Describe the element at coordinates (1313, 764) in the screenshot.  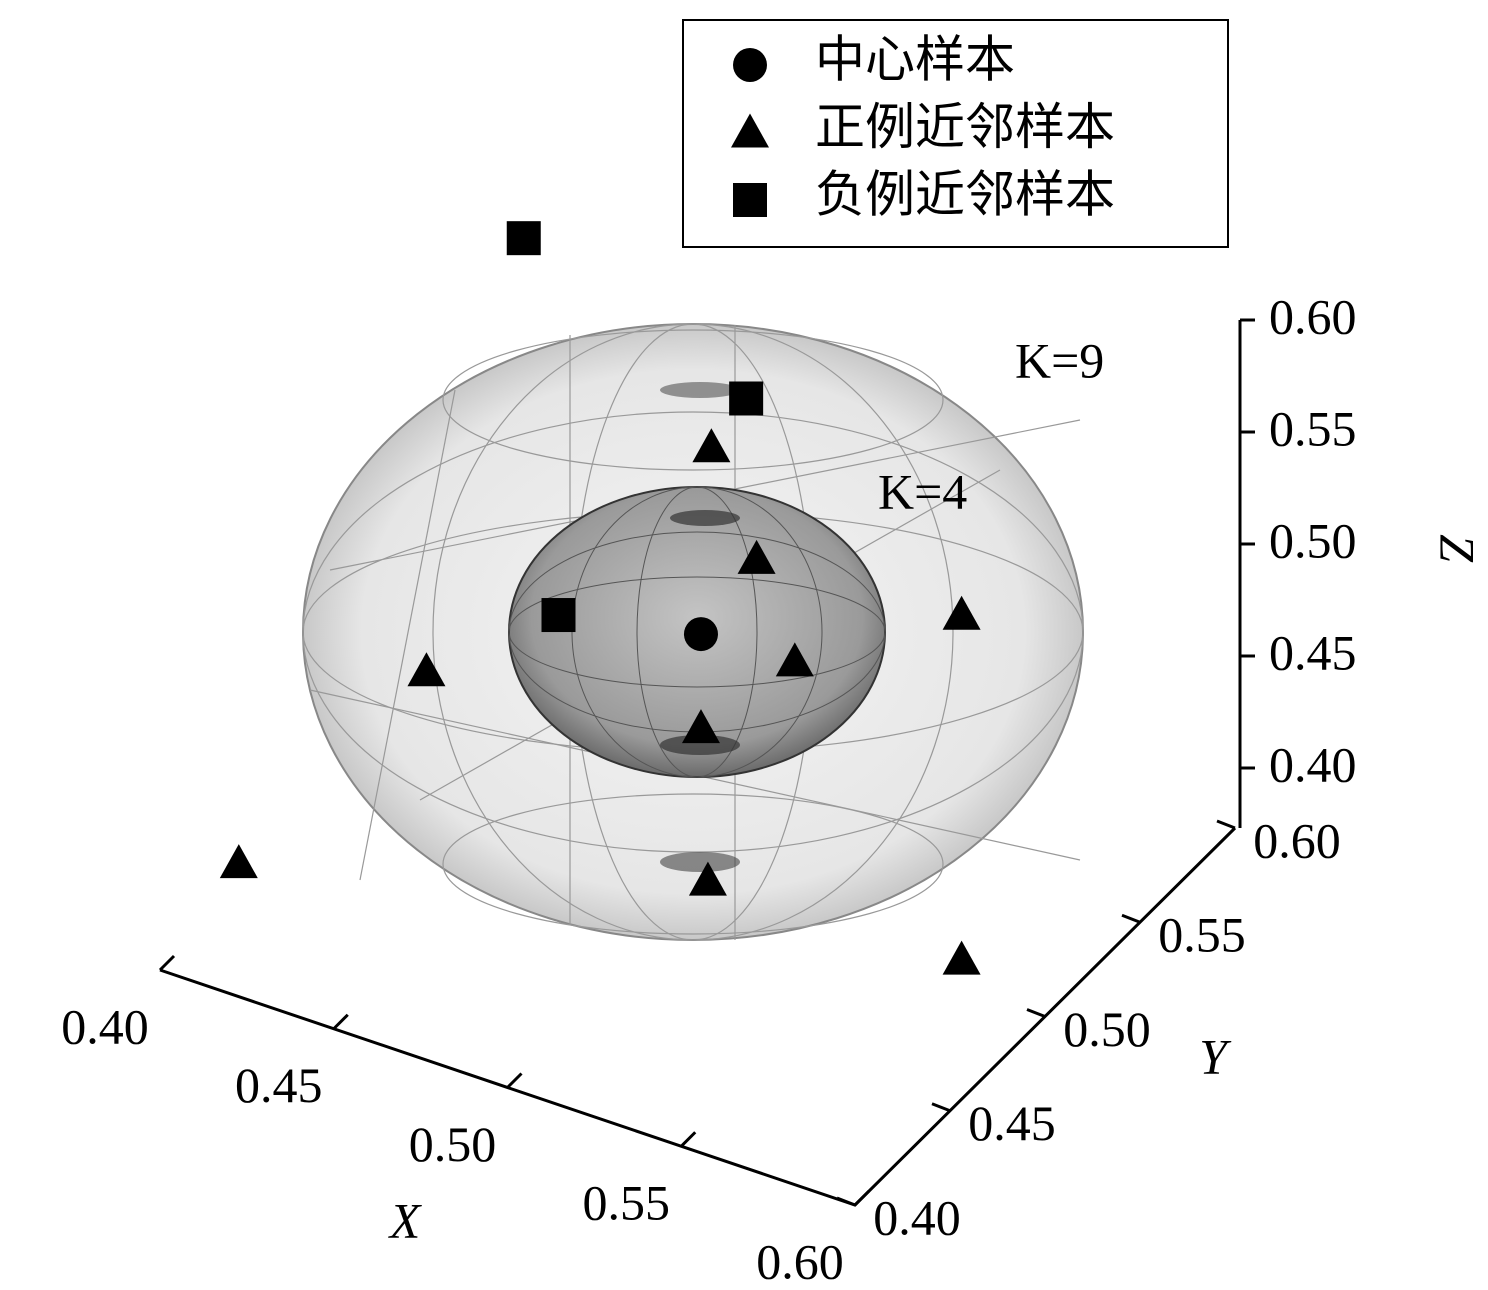
I see `z-tick-label: 0.40` at that location.